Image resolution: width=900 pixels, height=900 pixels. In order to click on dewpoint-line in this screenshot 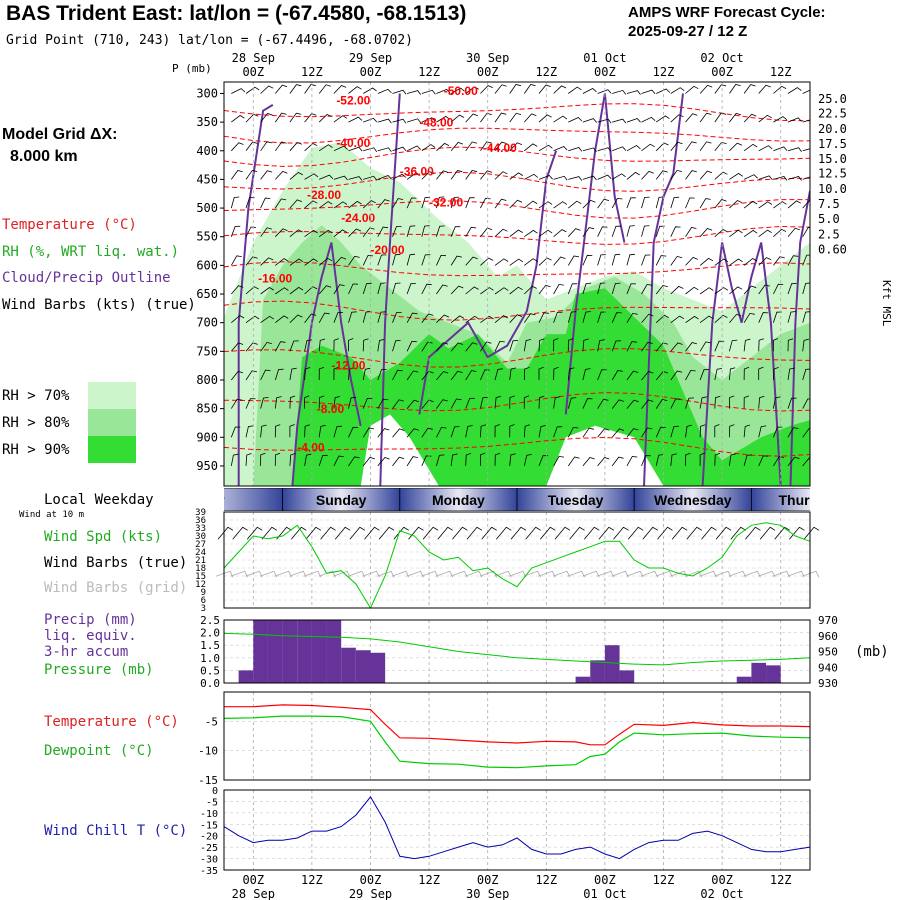, I will do `click(517, 742)`.